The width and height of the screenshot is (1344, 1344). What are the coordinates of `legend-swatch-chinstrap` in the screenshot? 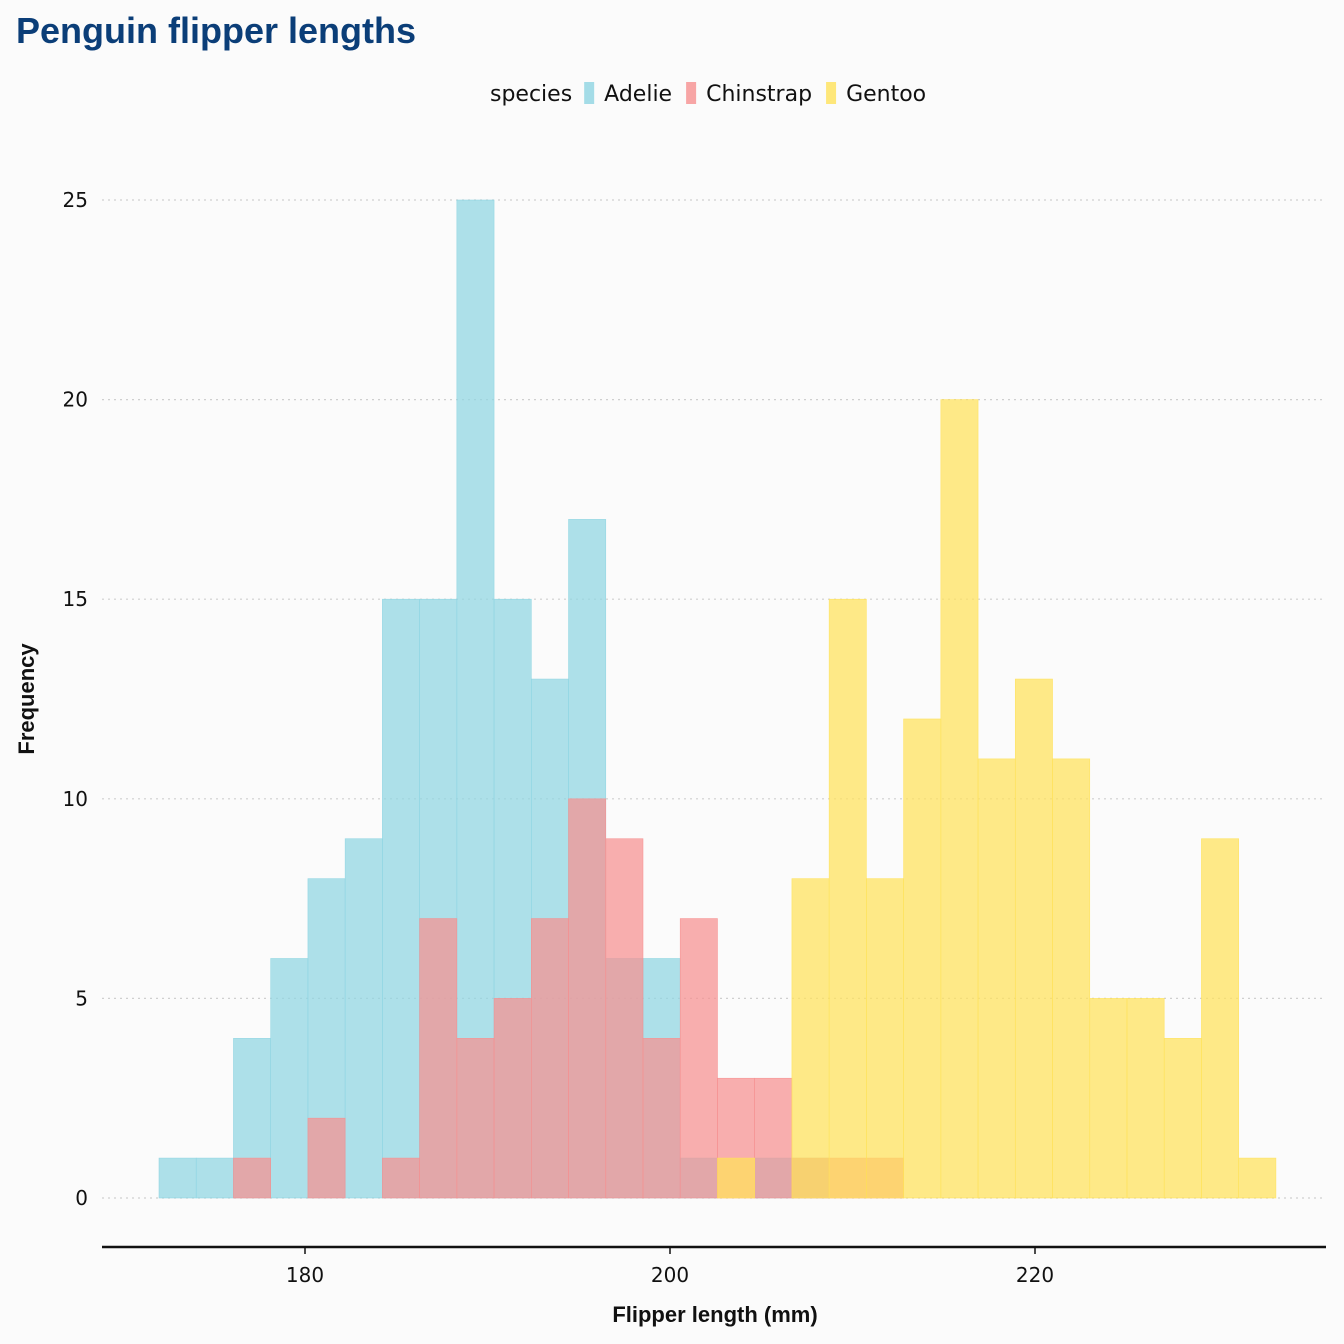 It's located at (691, 93).